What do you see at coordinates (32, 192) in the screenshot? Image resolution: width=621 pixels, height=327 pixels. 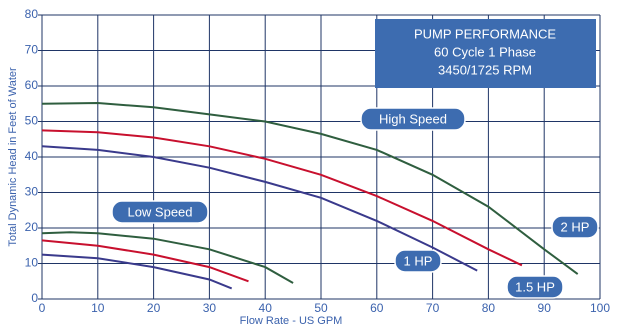 I see `y-tick-label: 30` at bounding box center [32, 192].